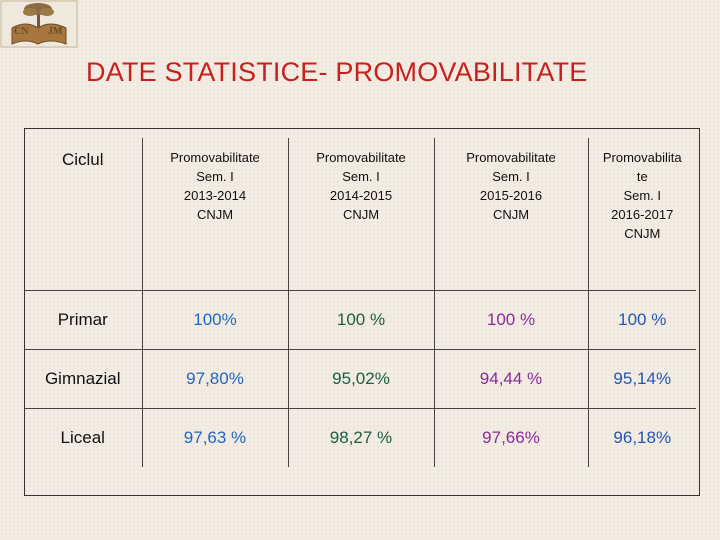 The height and width of the screenshot is (540, 720). I want to click on value-cell: 94,44 %, so click(511, 379).